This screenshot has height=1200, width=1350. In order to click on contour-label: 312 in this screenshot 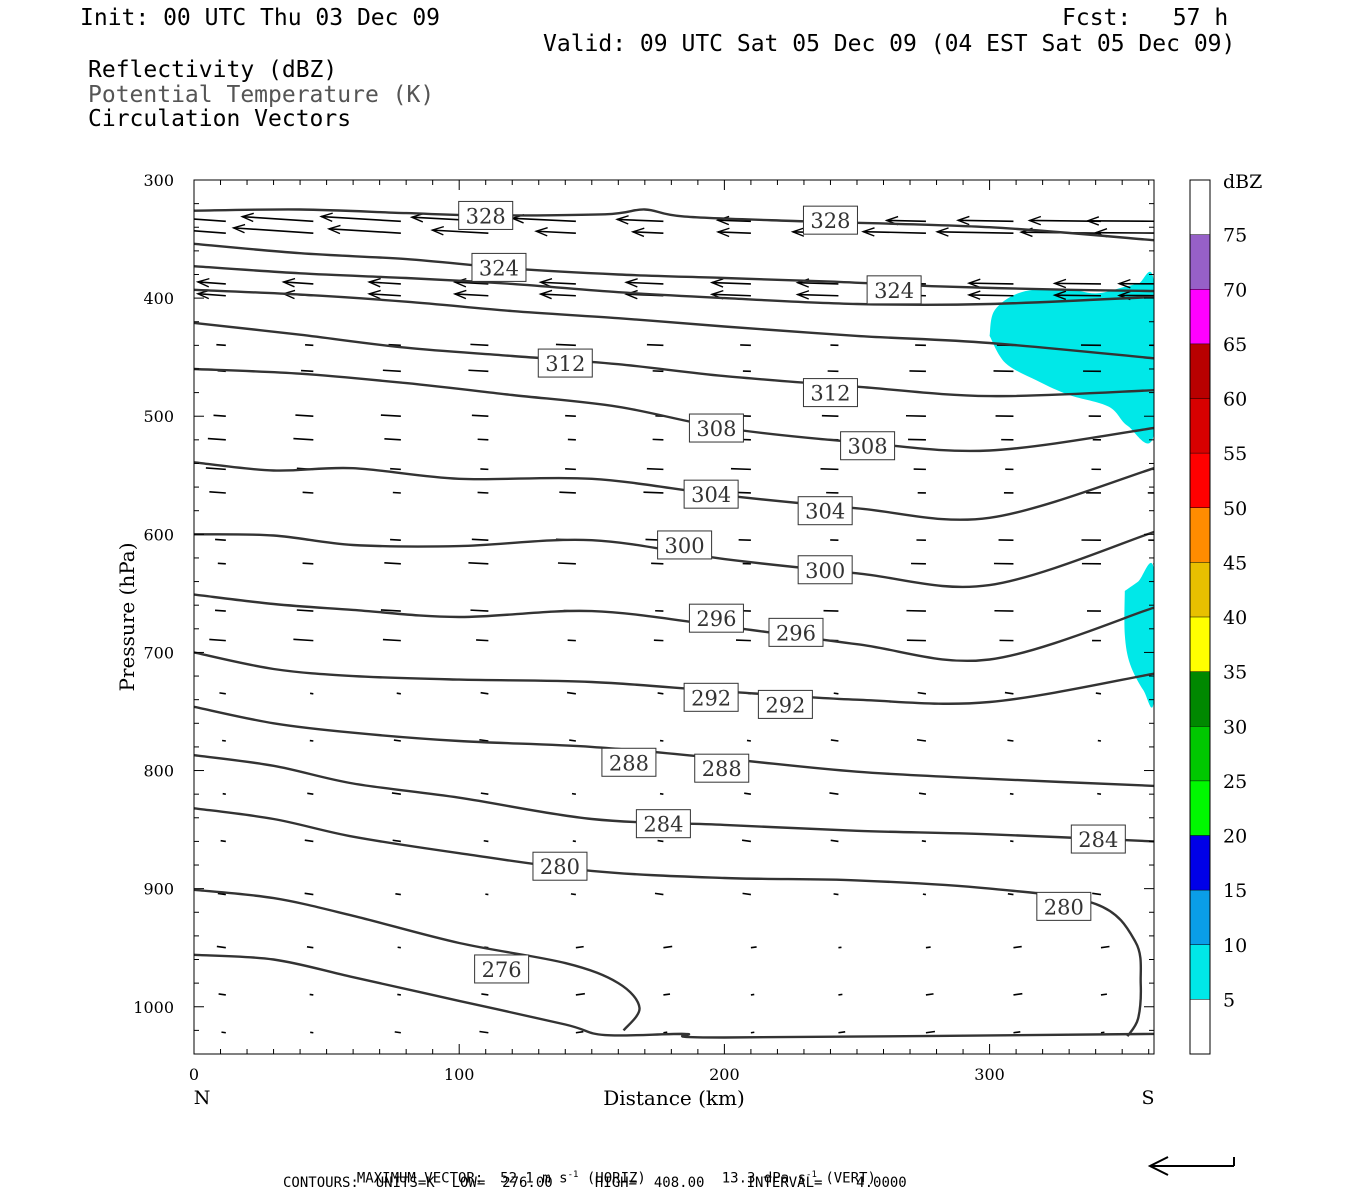, I will do `click(565, 363)`.